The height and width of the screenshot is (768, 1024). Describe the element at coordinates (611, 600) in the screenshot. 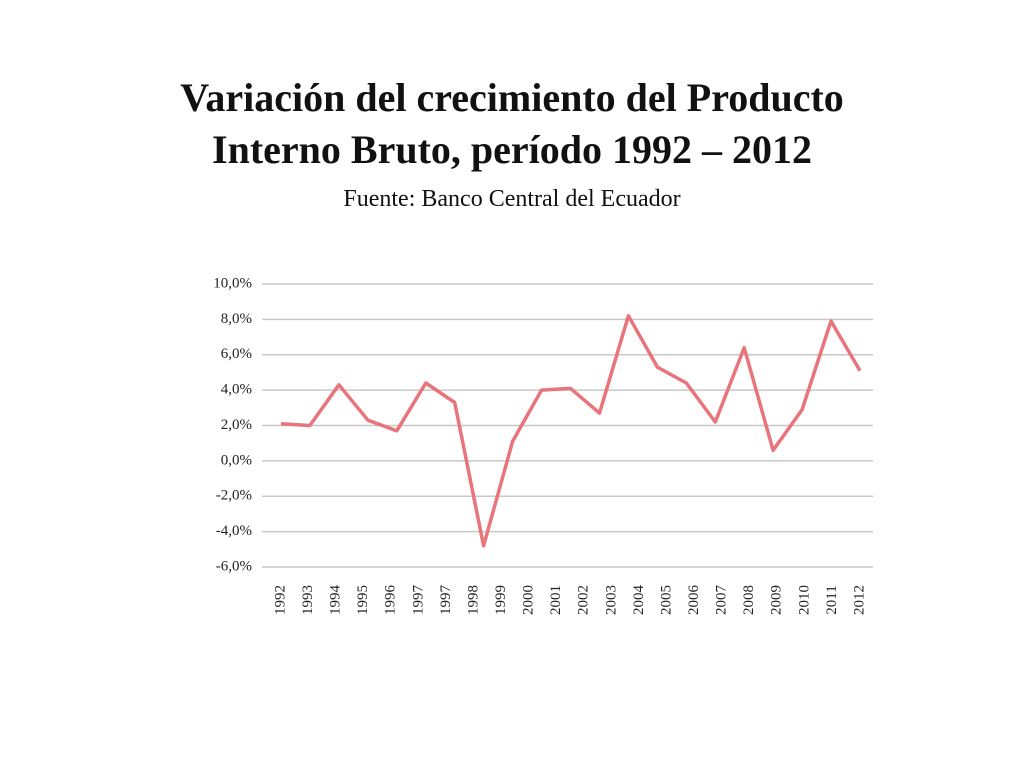

I see `x-tick-label: 2003` at that location.